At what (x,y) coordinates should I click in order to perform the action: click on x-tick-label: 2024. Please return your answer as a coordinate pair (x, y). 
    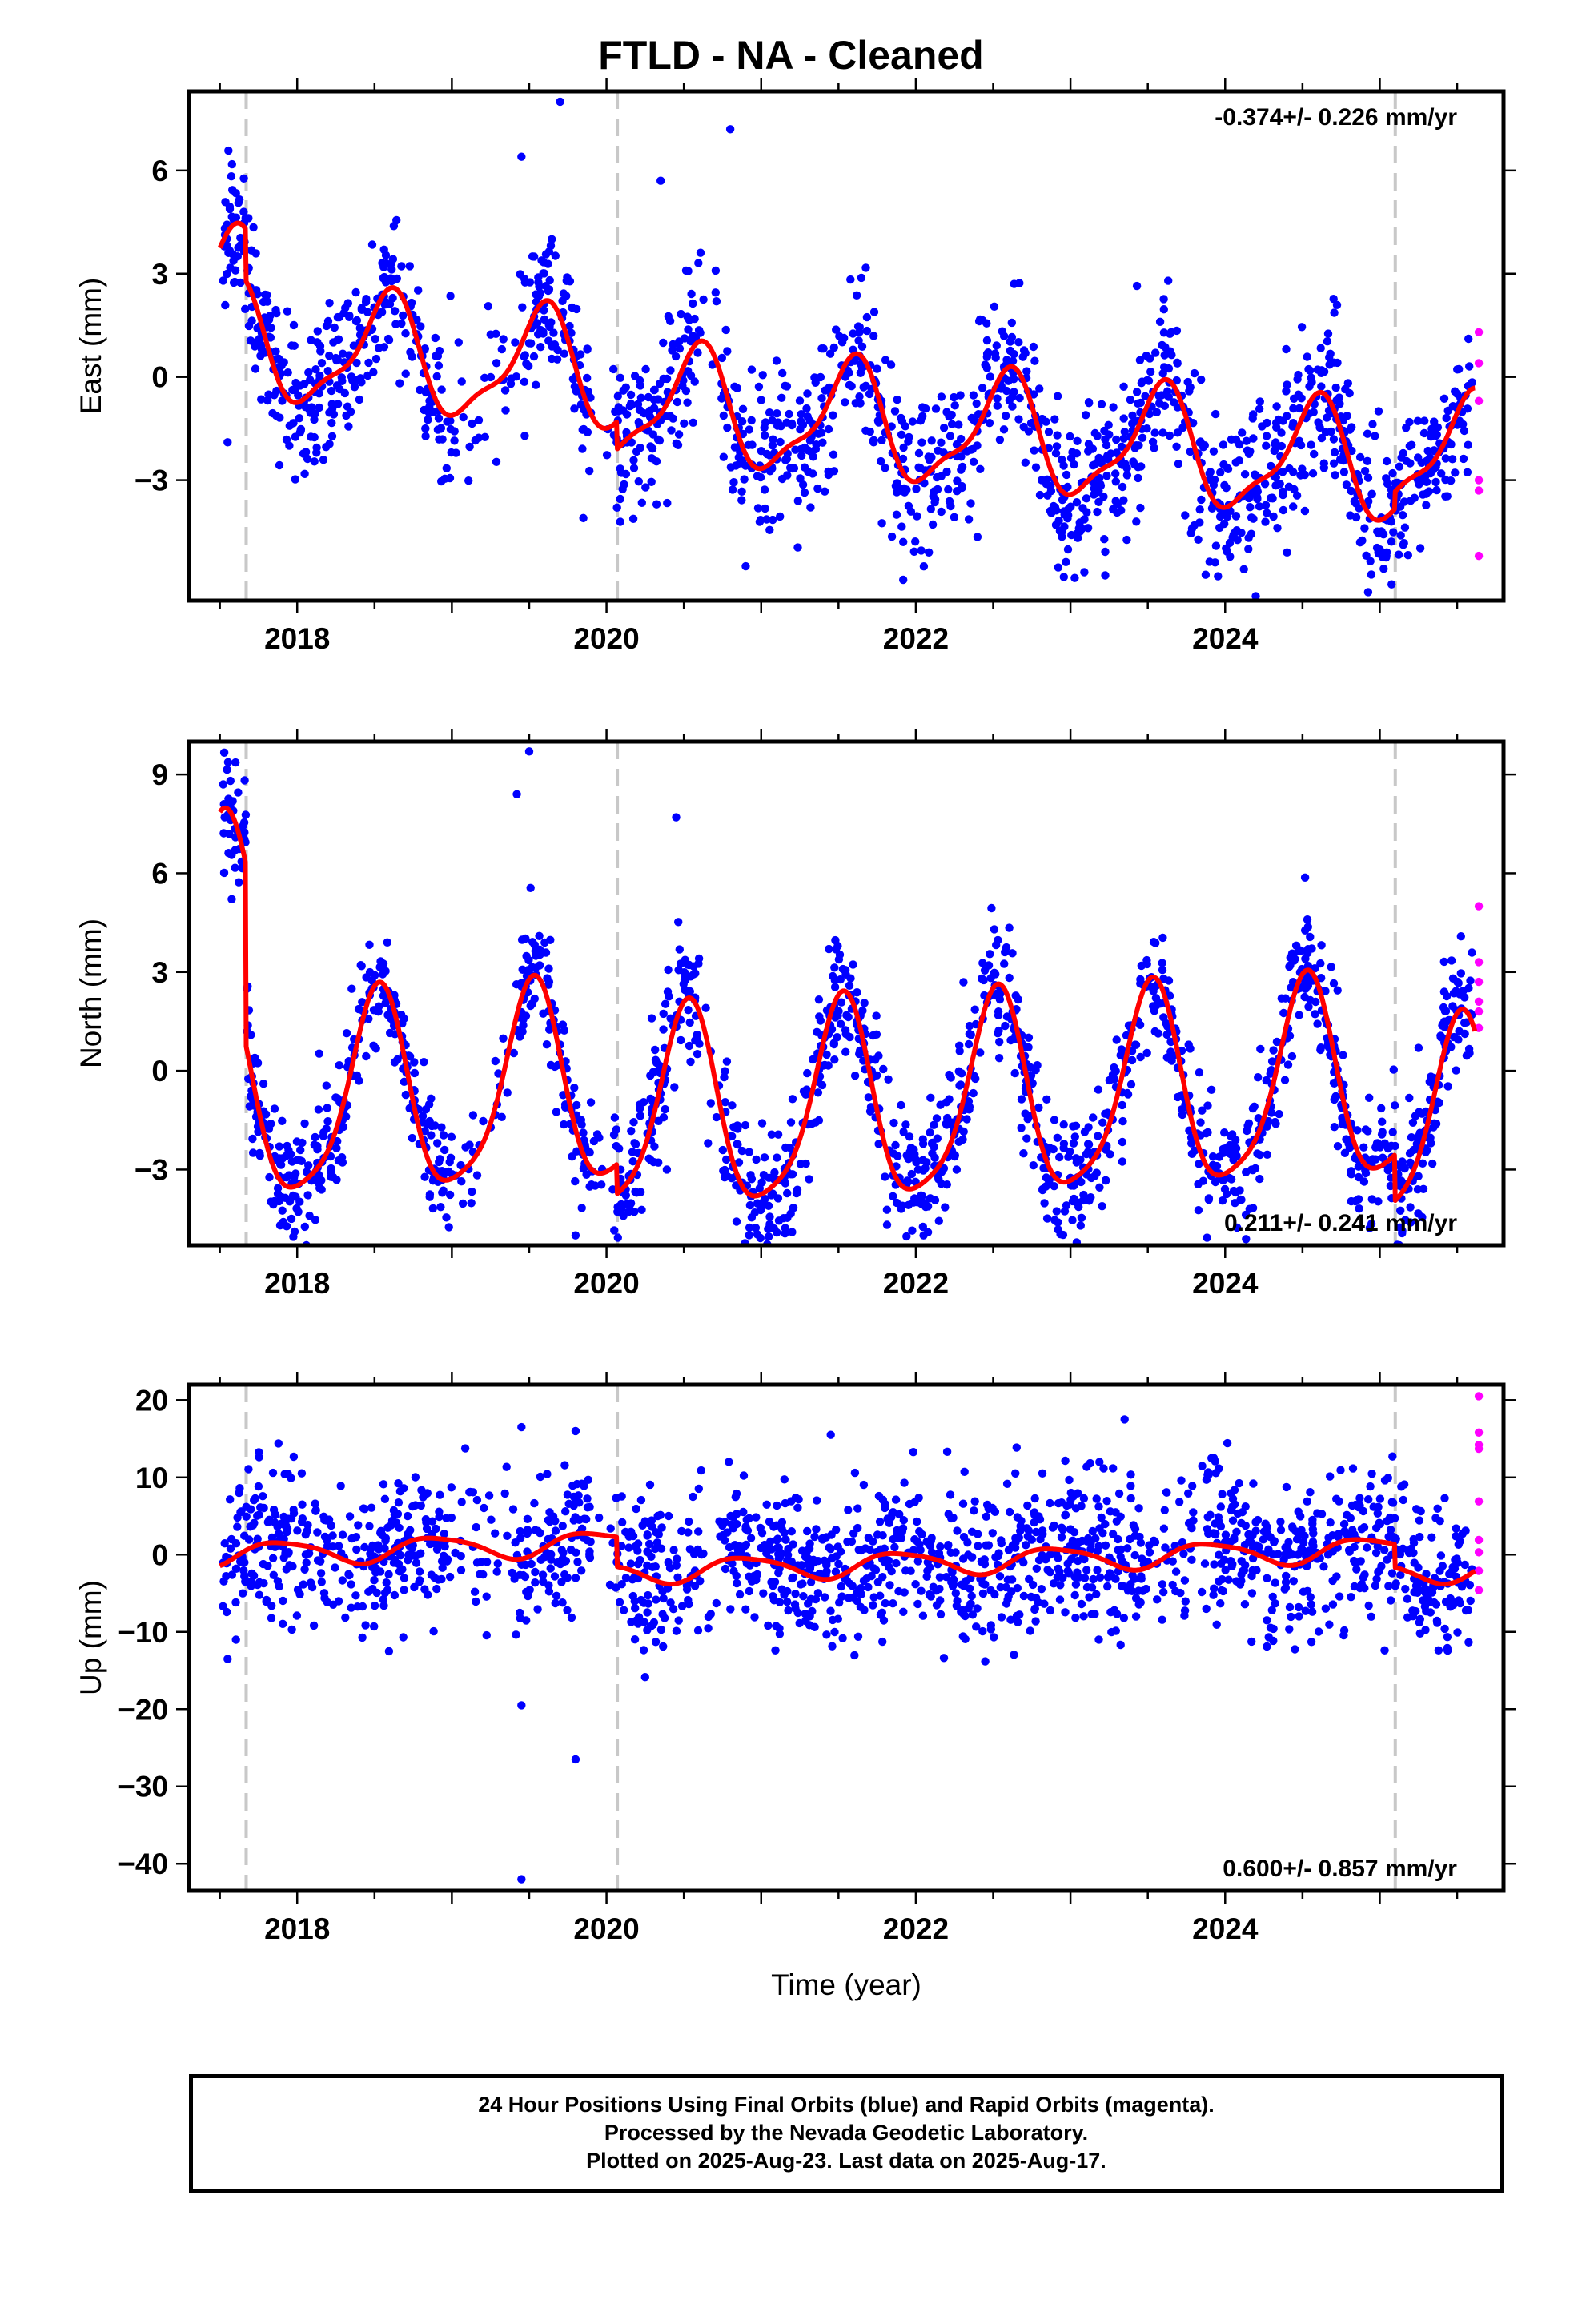
    Looking at the image, I should click on (1225, 1283).